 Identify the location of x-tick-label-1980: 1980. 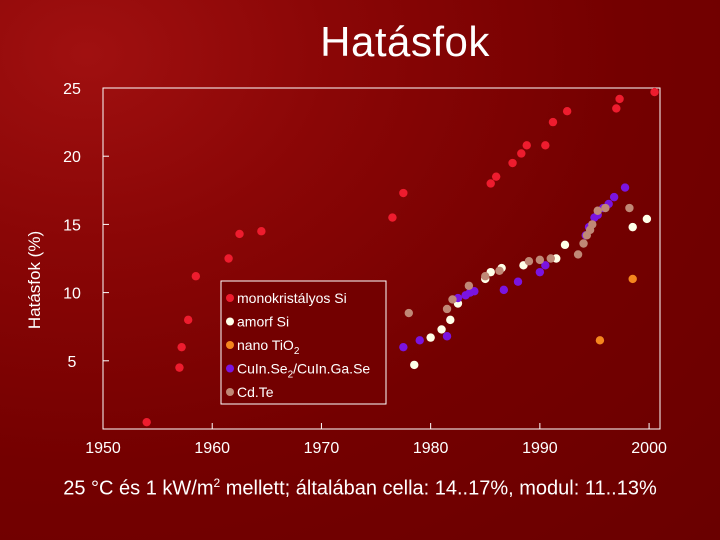
(431, 448).